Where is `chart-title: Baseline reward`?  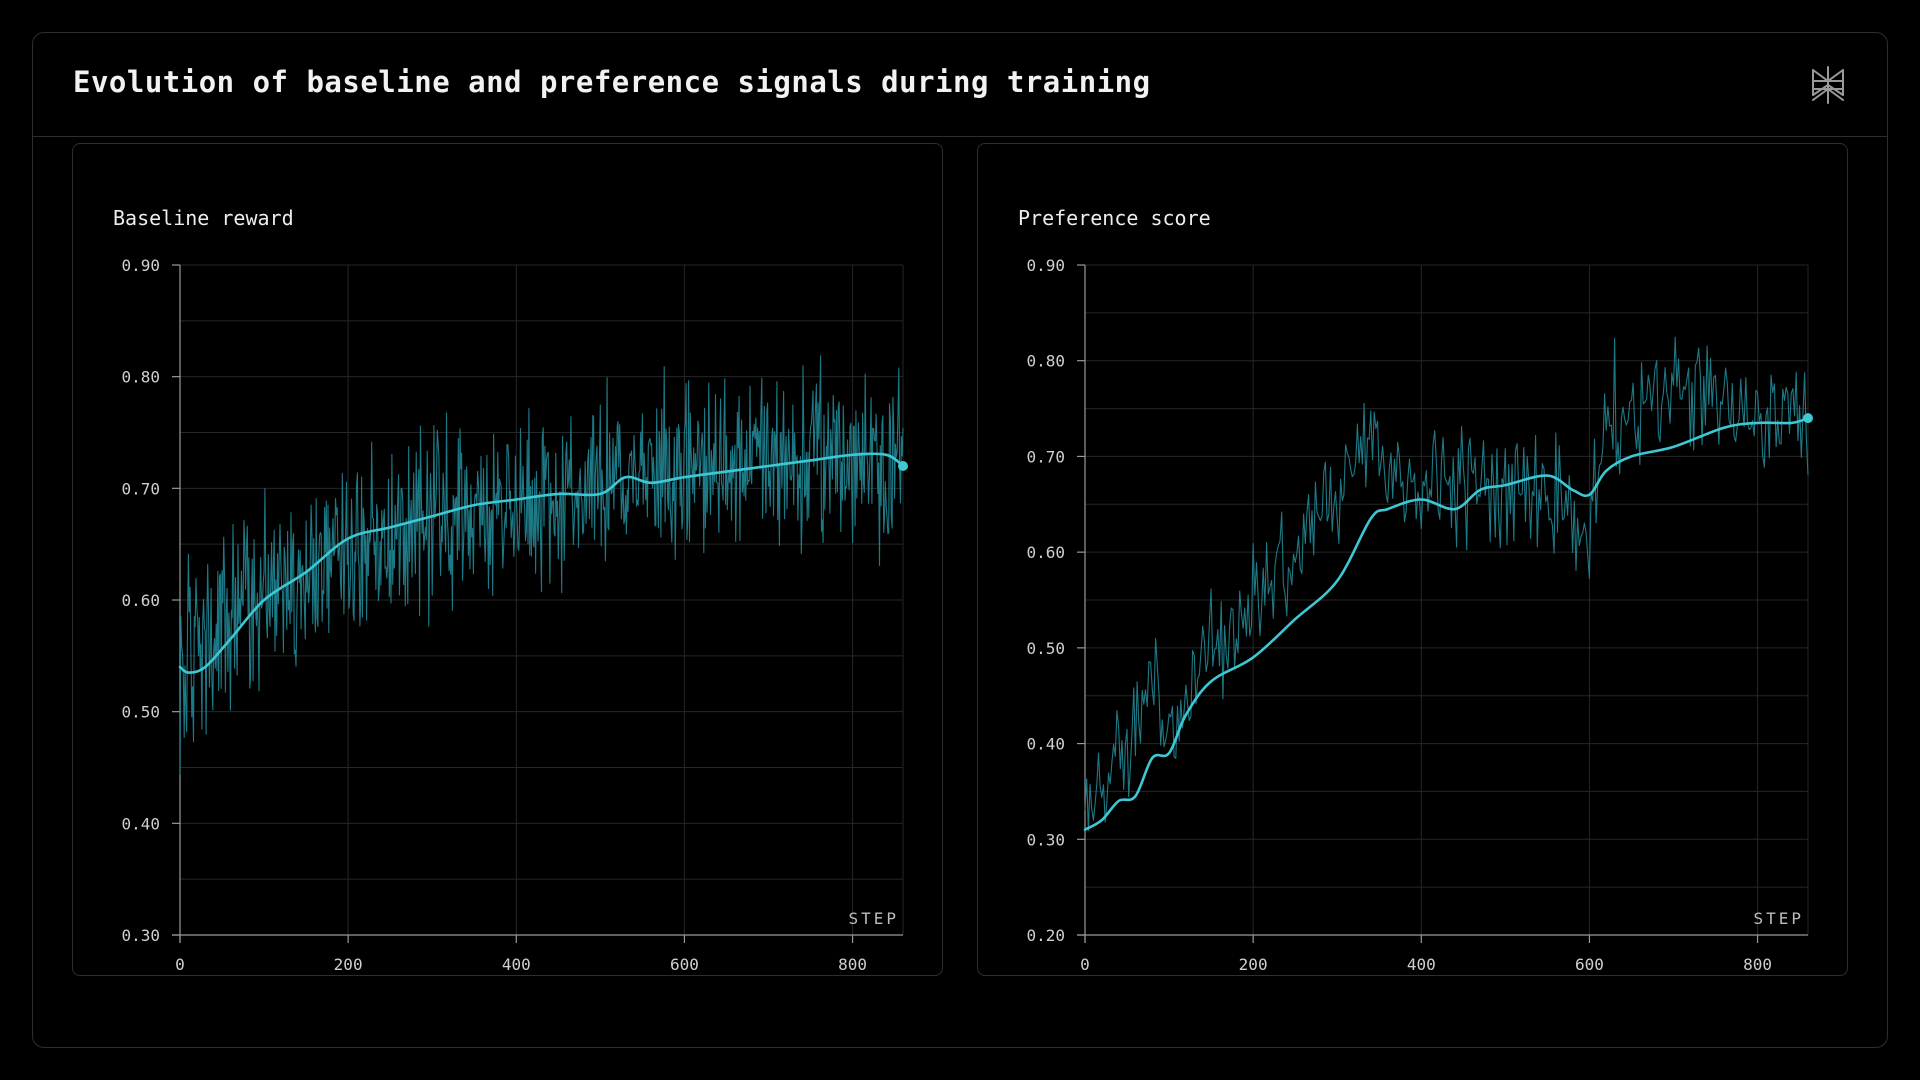 chart-title: Baseline reward is located at coordinates (203, 218).